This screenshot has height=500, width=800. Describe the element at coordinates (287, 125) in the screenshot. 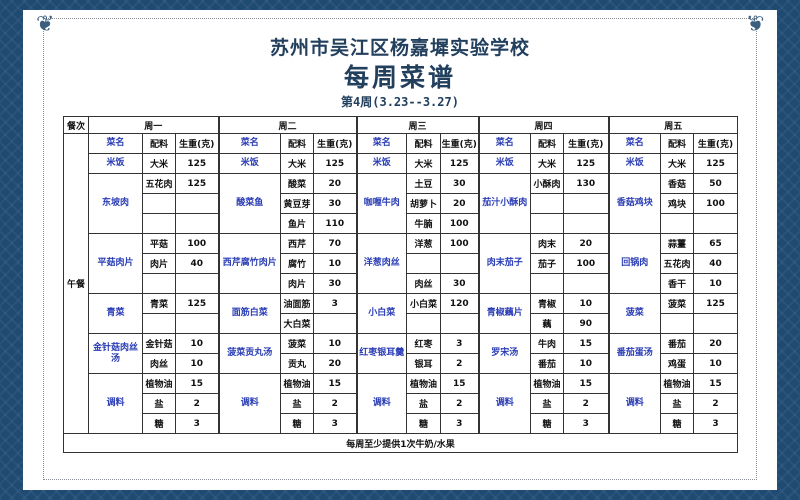

I see `day-header: 周二` at that location.